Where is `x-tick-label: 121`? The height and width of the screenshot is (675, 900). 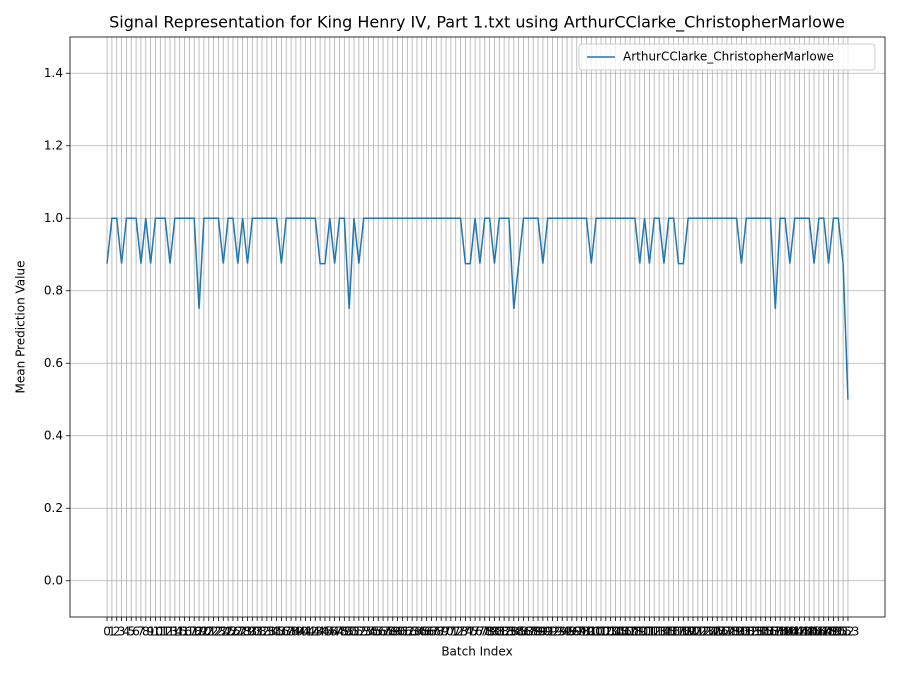 x-tick-label: 121 is located at coordinates (693, 632).